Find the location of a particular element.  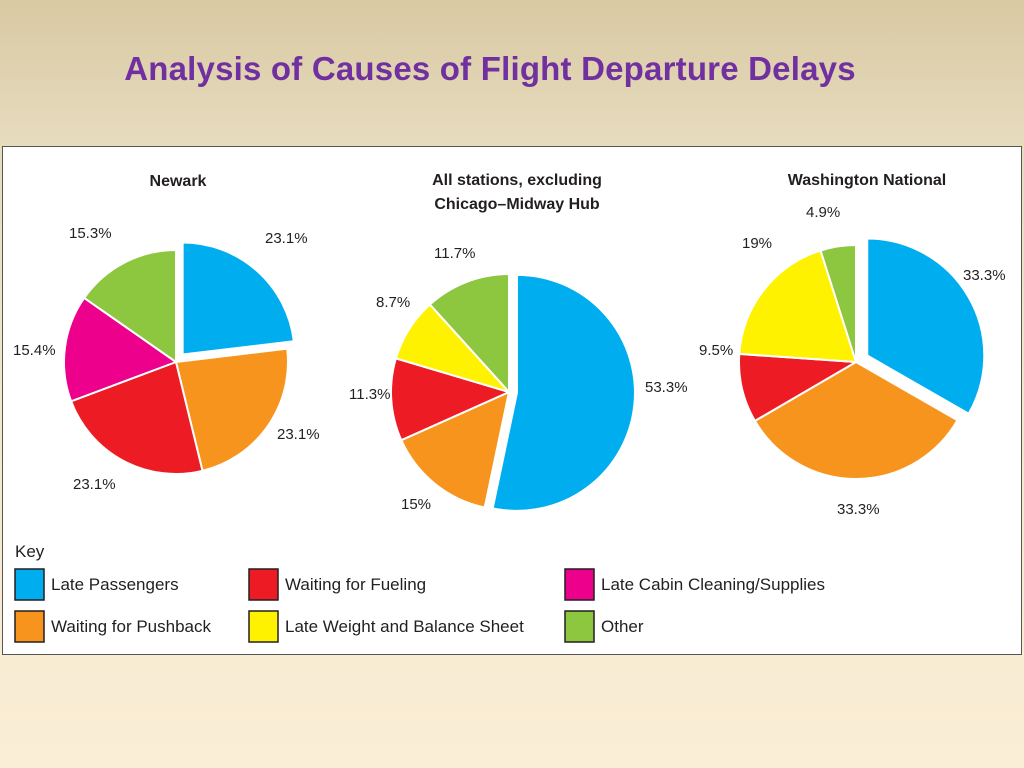

legend-label: Late Passengers is located at coordinates (115, 584).